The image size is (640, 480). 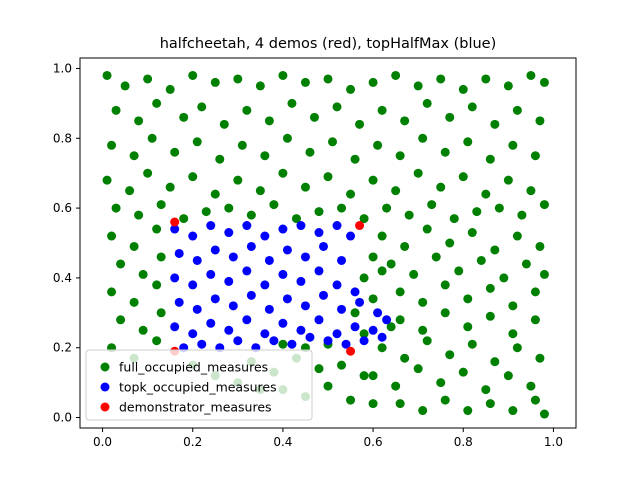 I want to click on legend-marker, so click(x=105, y=387).